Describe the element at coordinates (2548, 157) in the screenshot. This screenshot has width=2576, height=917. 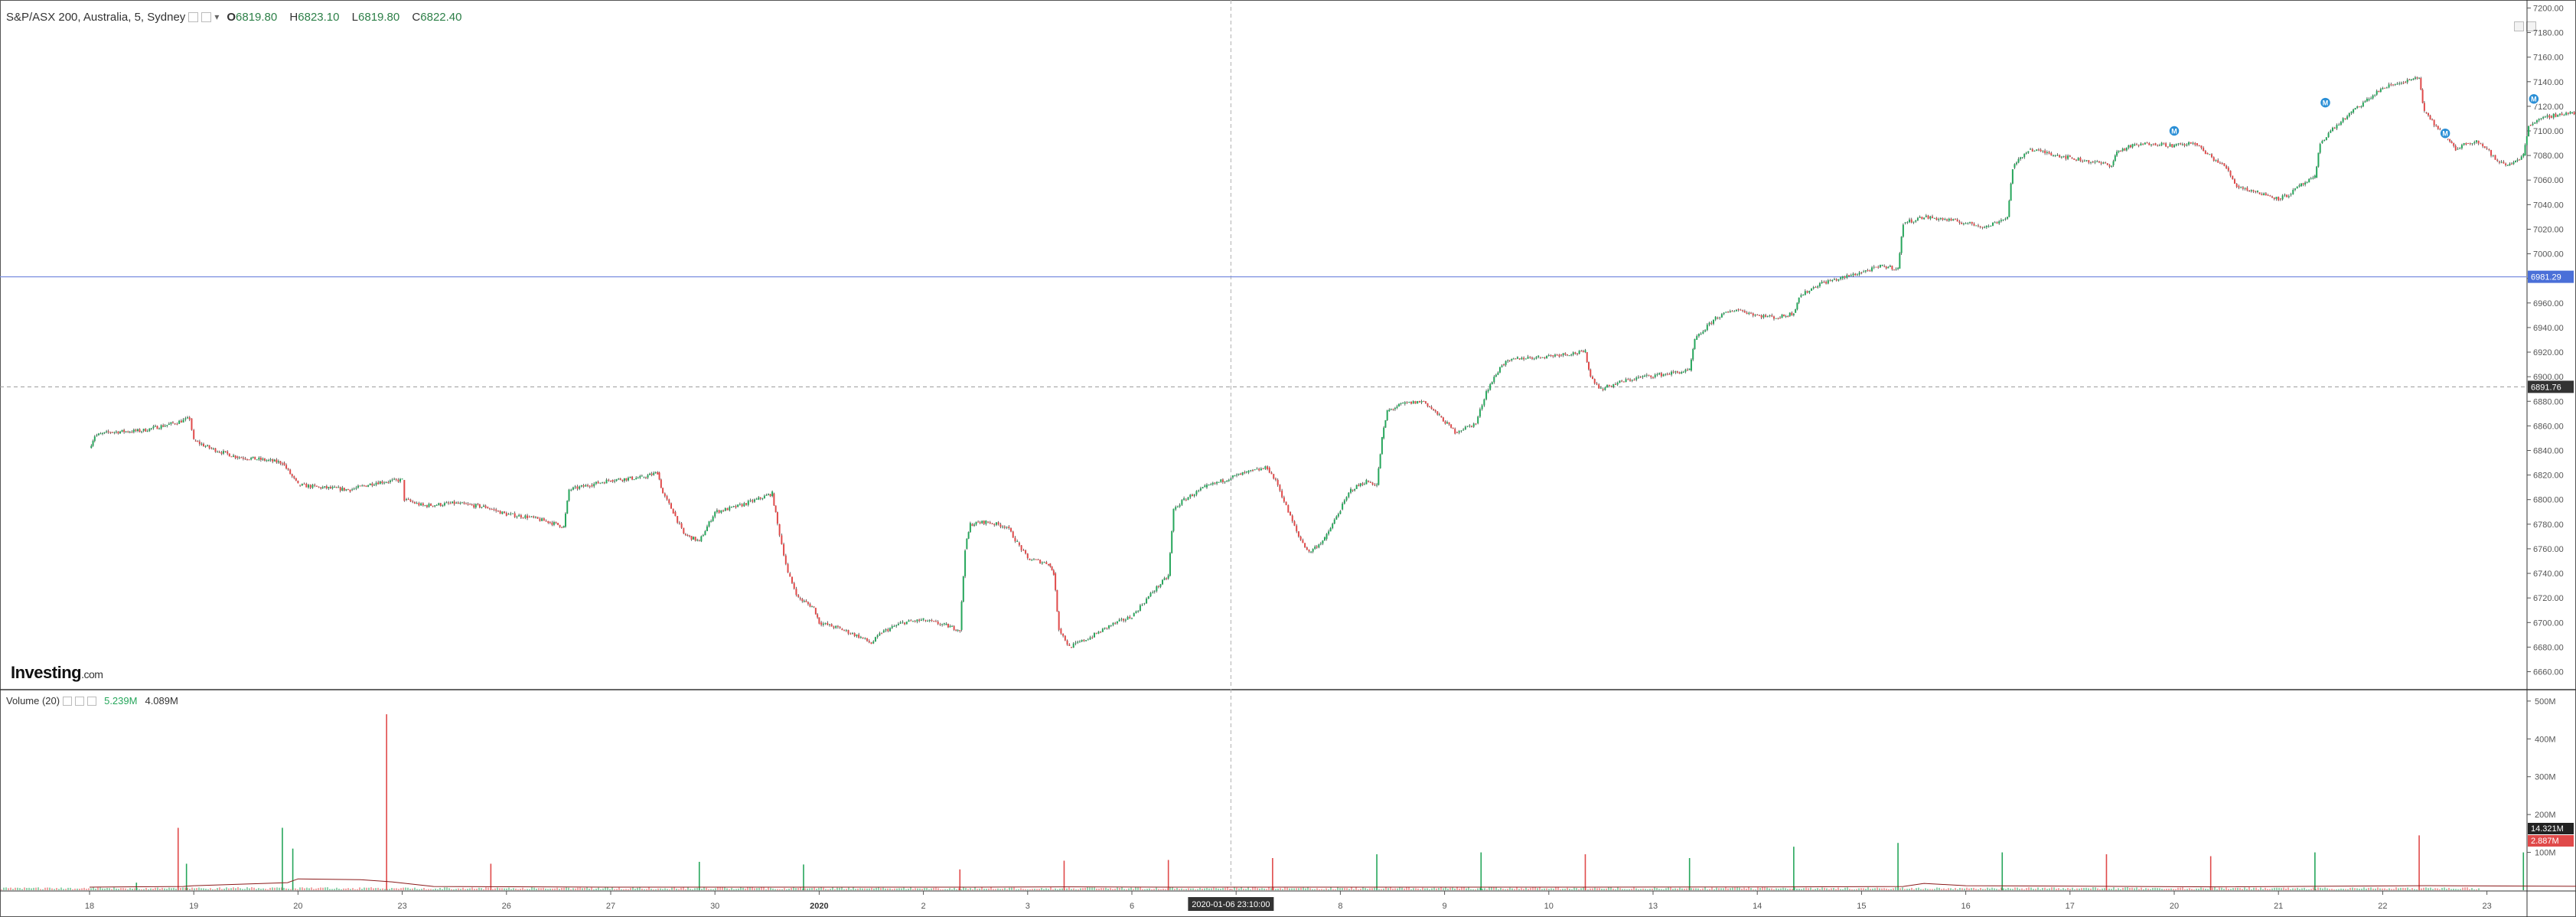
I see `price-tick-label: 7080.00` at that location.